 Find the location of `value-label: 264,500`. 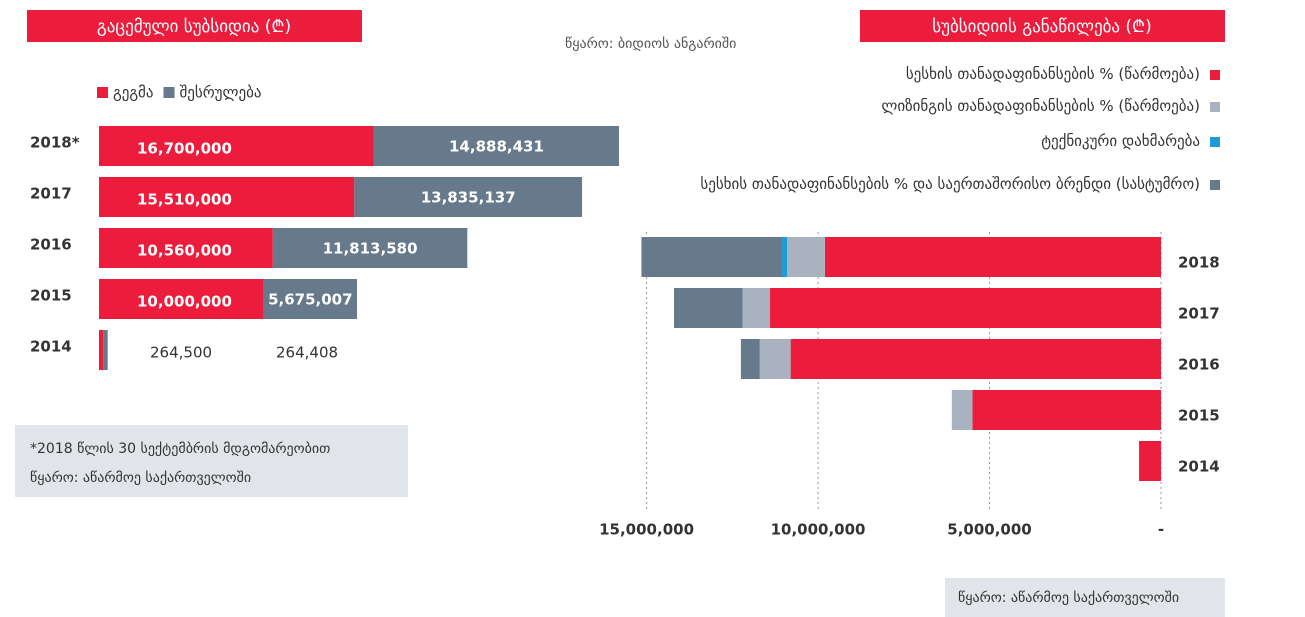

value-label: 264,500 is located at coordinates (181, 353).